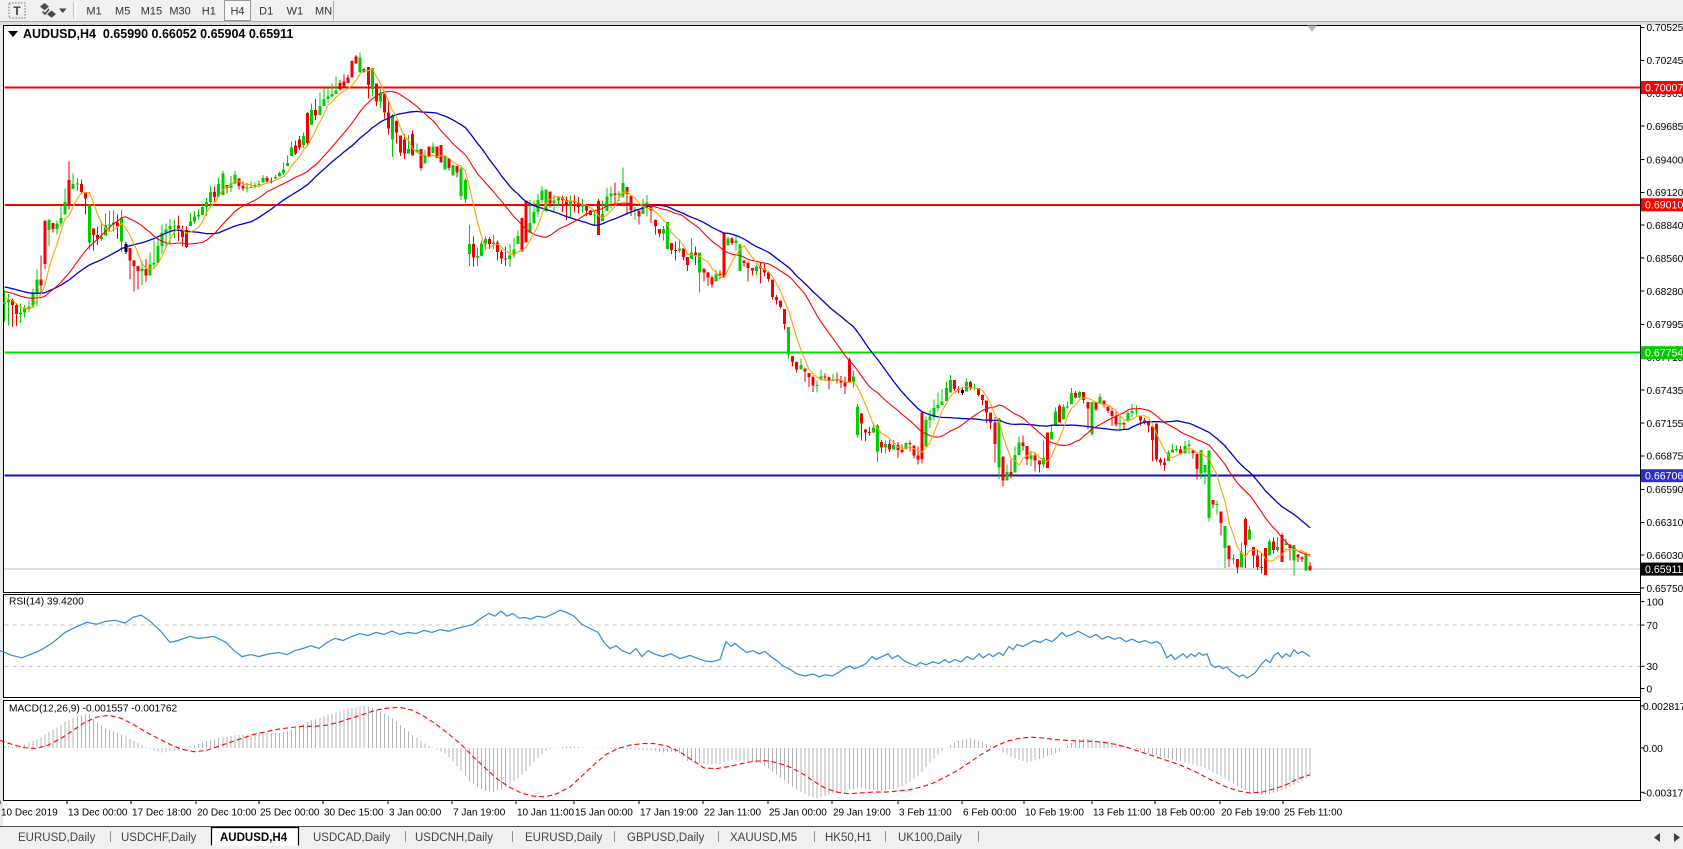 This screenshot has width=1683, height=849. What do you see at coordinates (162, 813) in the screenshot?
I see `svg-text: 17 Dec 18:00` at bounding box center [162, 813].